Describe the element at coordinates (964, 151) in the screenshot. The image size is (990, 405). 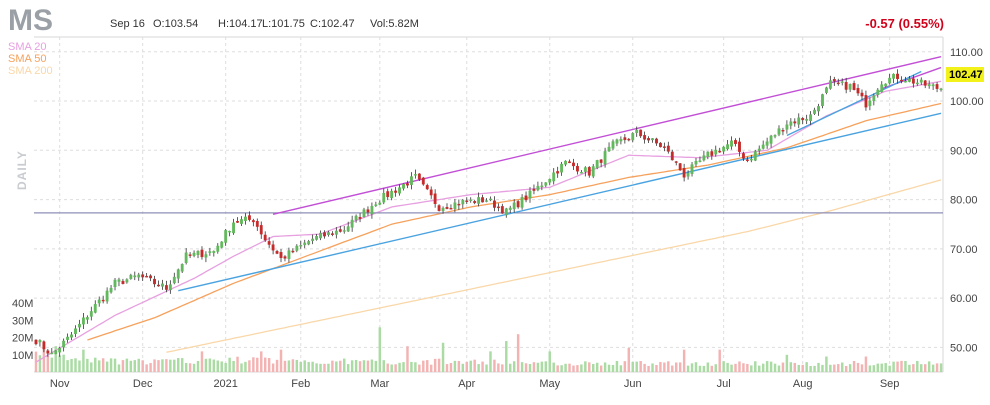
I see `y-tick-label: 90.00` at that location.